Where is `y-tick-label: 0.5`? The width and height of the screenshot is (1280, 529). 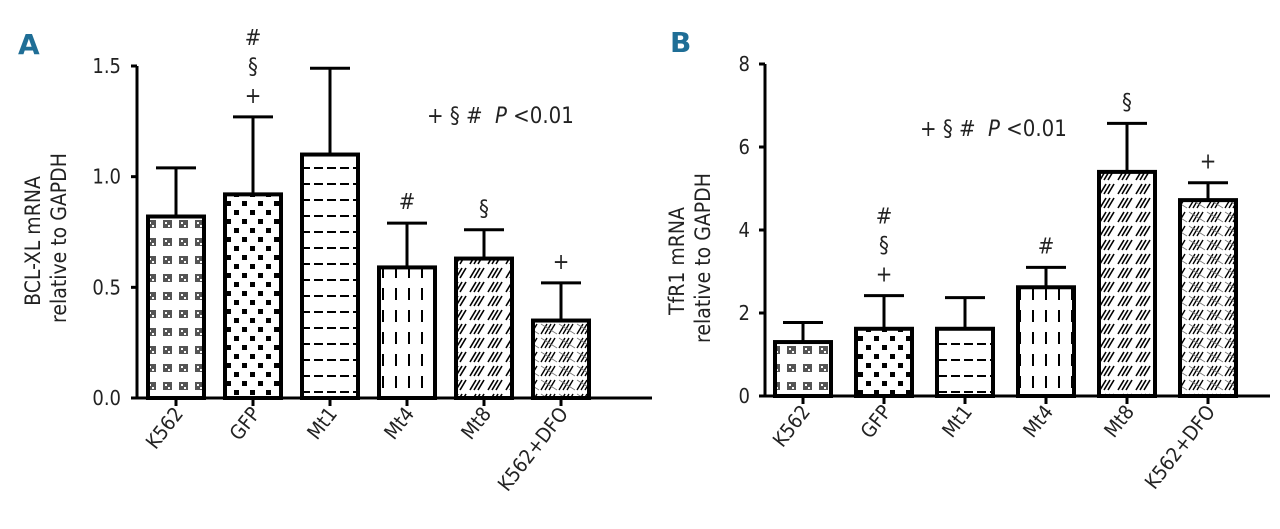 y-tick-label: 0.5 is located at coordinates (106, 287).